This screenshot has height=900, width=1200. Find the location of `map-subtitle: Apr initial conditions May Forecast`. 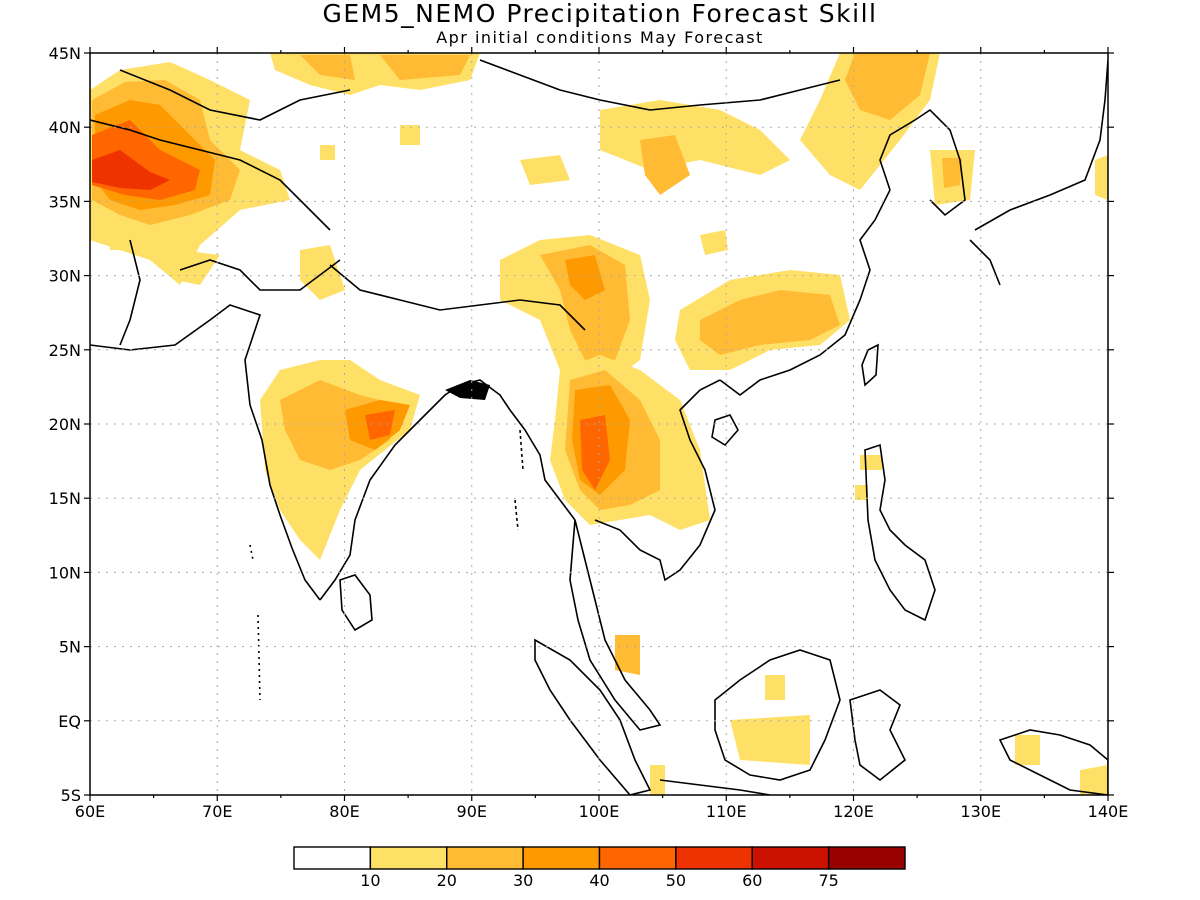

map-subtitle: Apr initial conditions May Forecast is located at coordinates (600, 37).